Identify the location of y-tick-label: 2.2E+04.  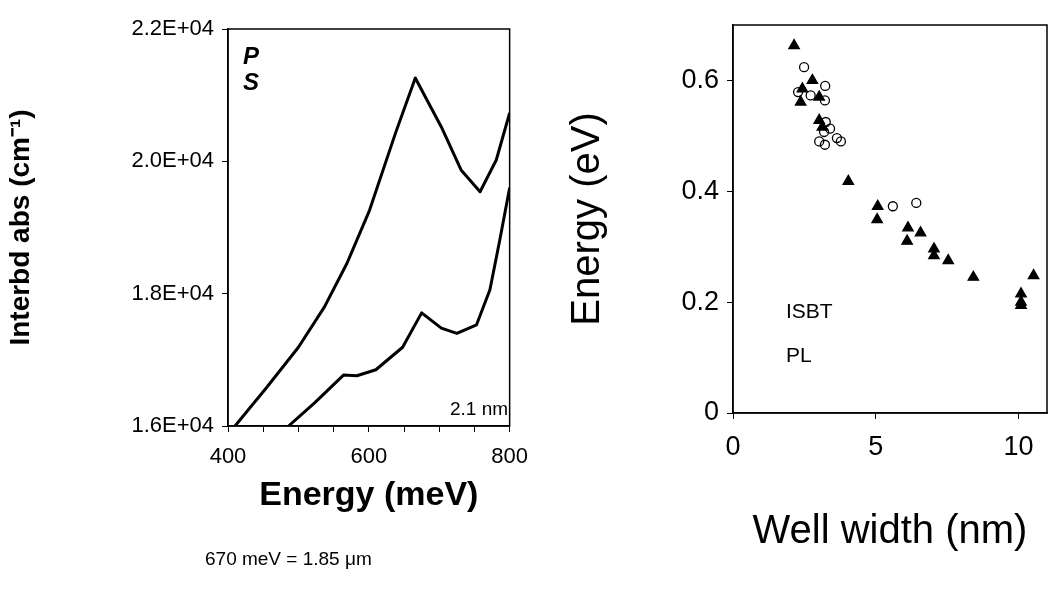
(172, 28).